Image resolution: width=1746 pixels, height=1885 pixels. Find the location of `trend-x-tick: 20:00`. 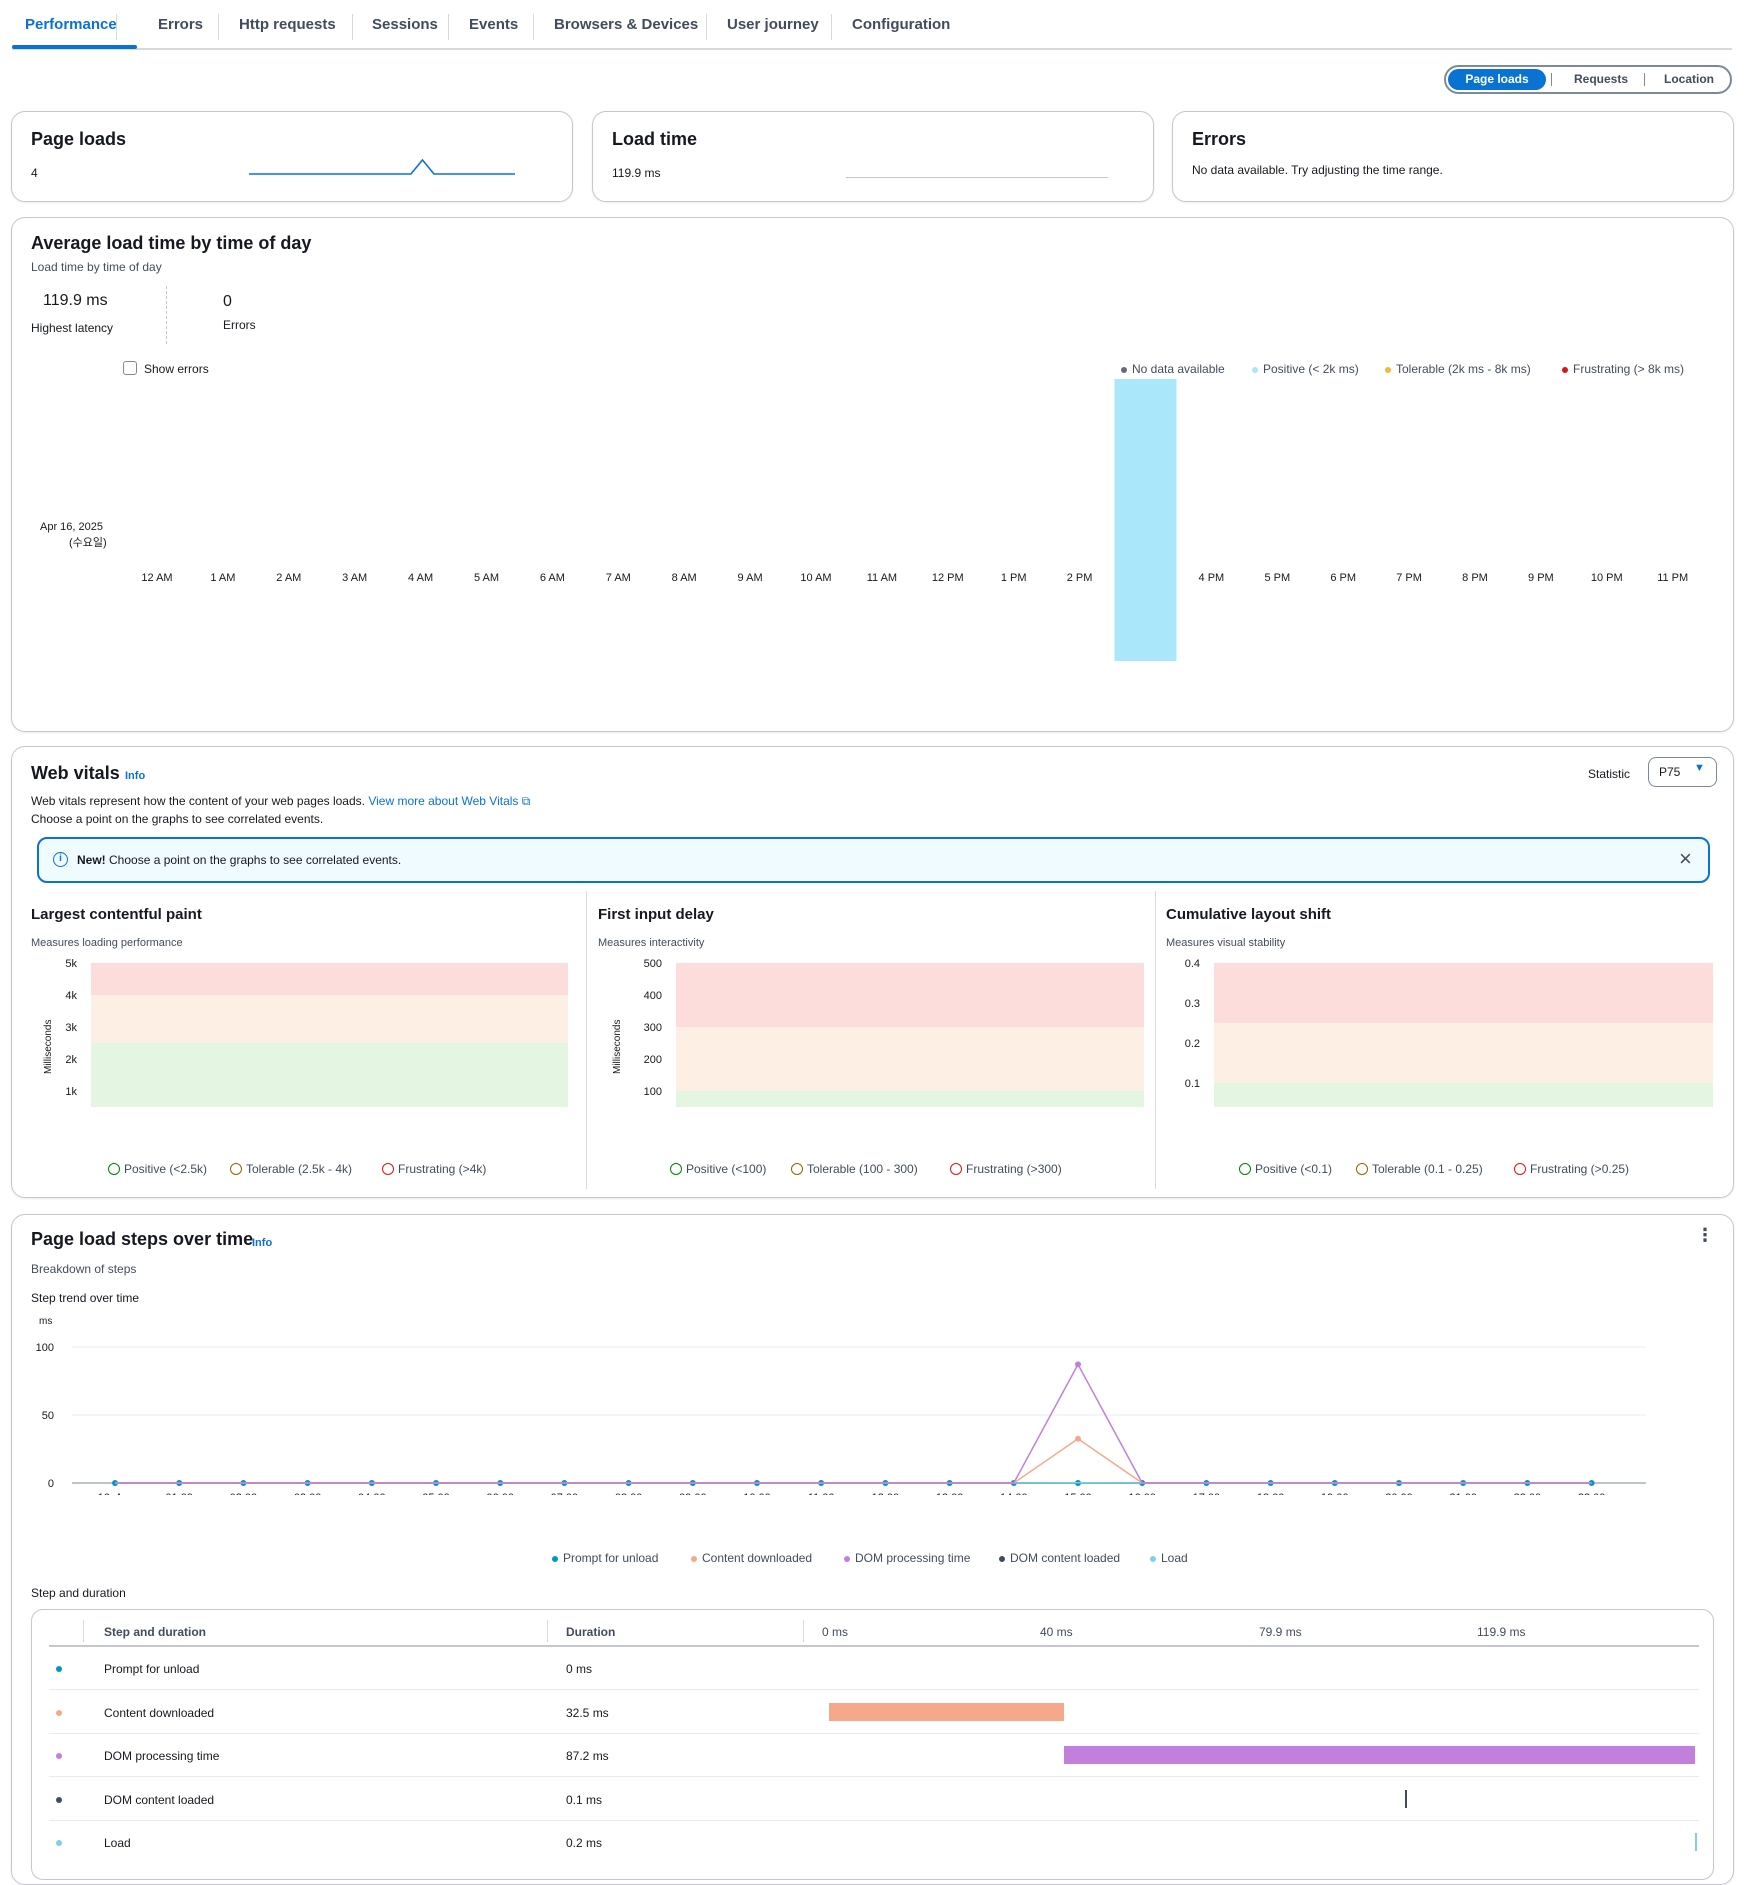

trend-x-tick: 20:00 is located at coordinates (1399, 1493).